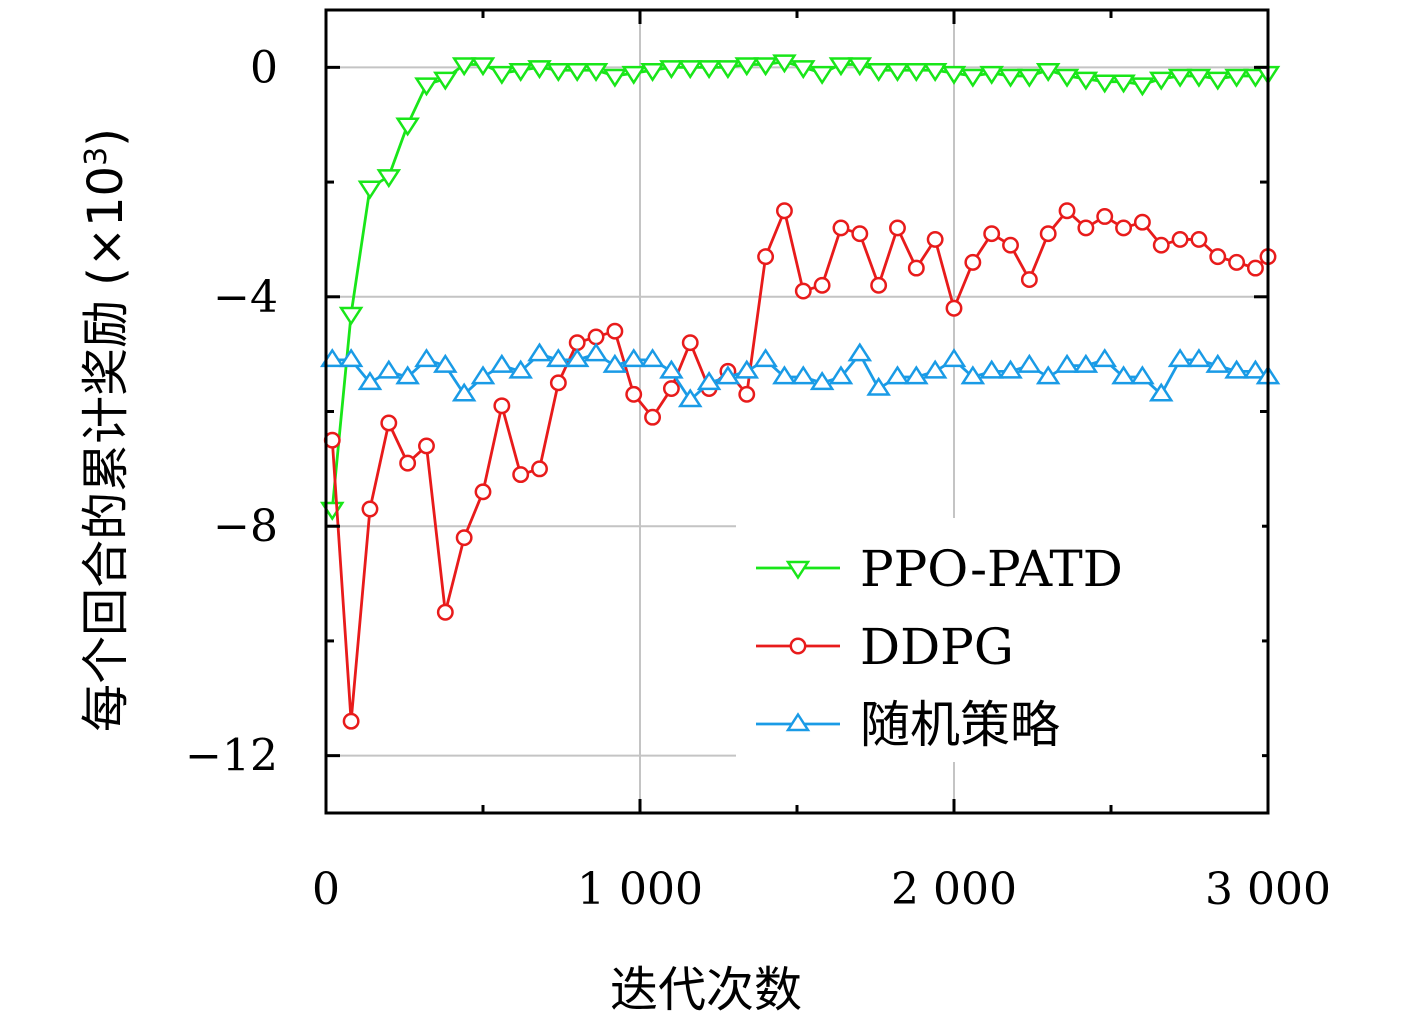 Image resolution: width=1417 pixels, height=1023 pixels. Describe the element at coordinates (245, 297) in the screenshot. I see `y-tick-label: −4` at that location.